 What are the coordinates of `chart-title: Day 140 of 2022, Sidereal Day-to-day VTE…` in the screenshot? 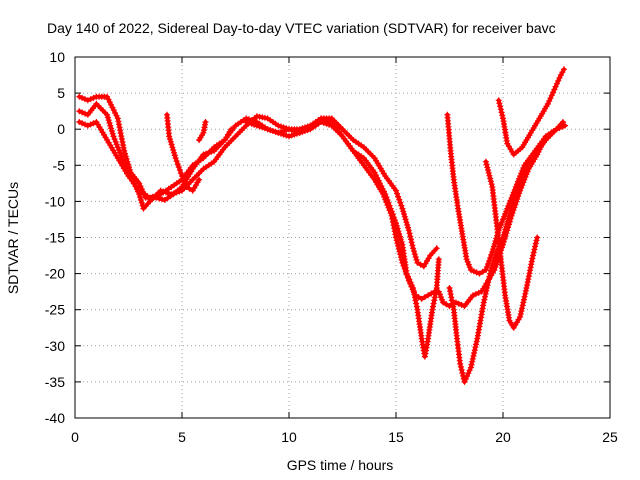 It's located at (301, 28).